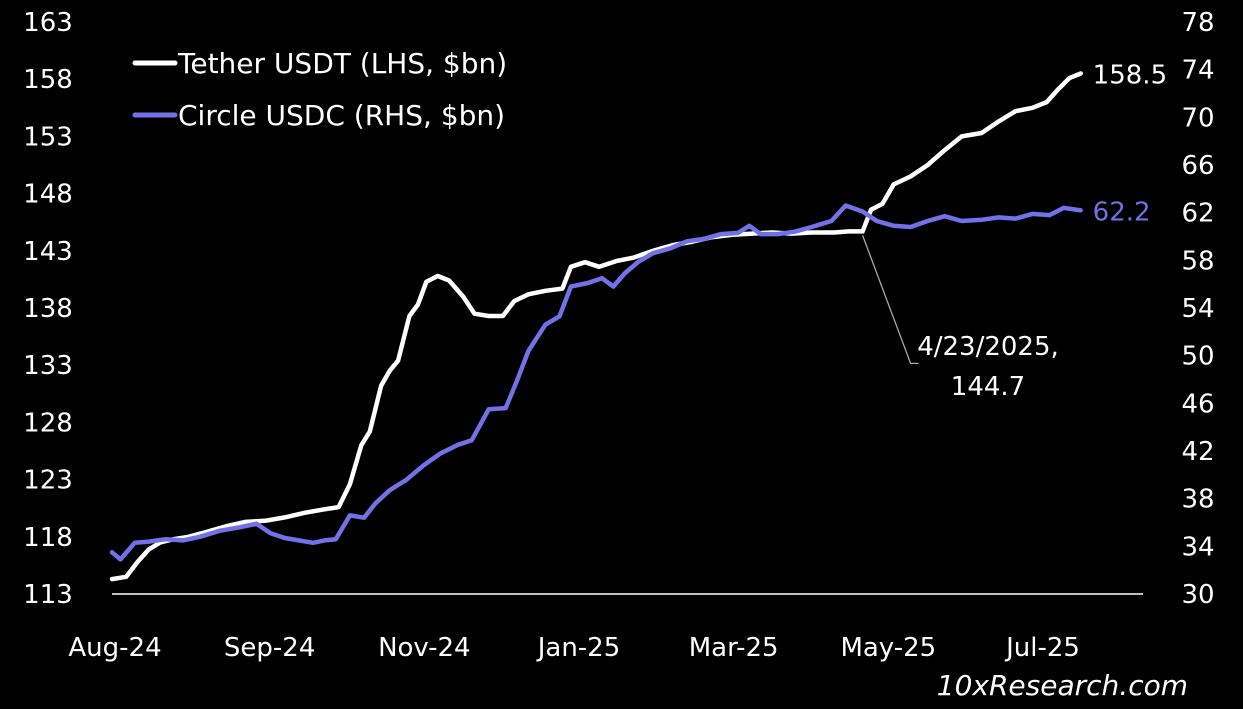 The image size is (1243, 709). I want to click on x-tick-label: Jan-25, so click(578, 648).